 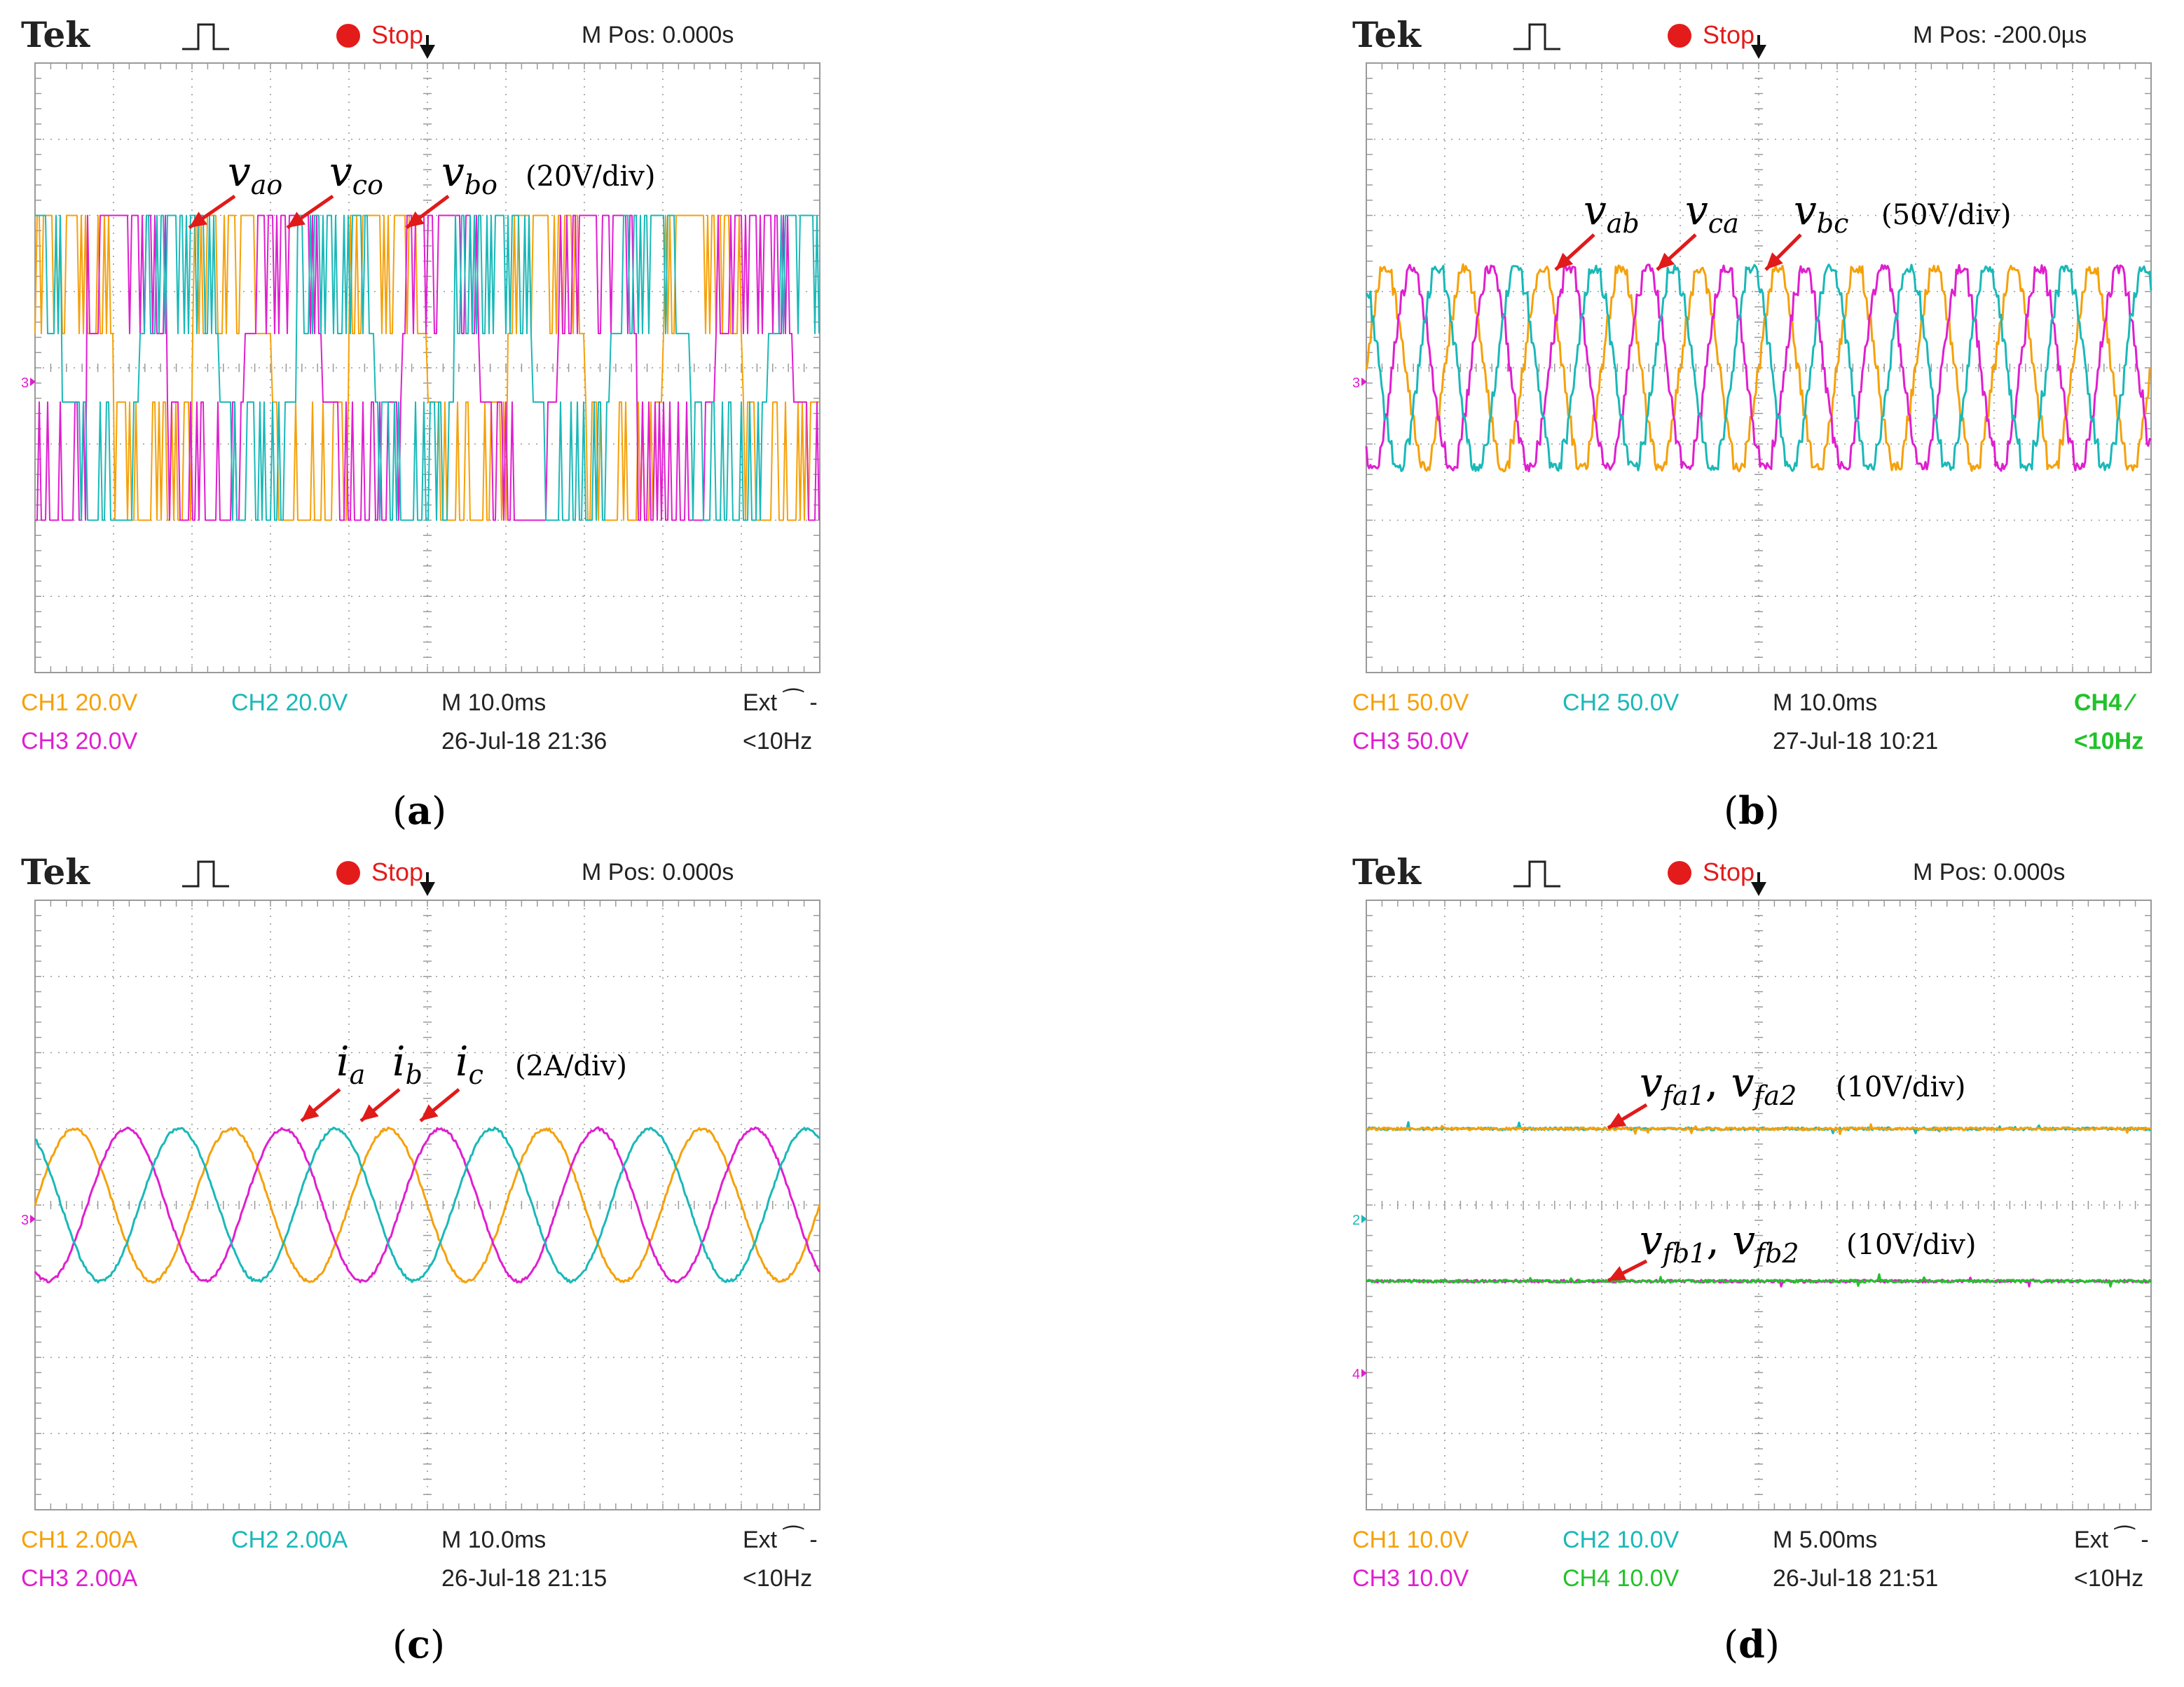 What do you see at coordinates (419, 1644) in the screenshot?
I see `caption: (c)` at bounding box center [419, 1644].